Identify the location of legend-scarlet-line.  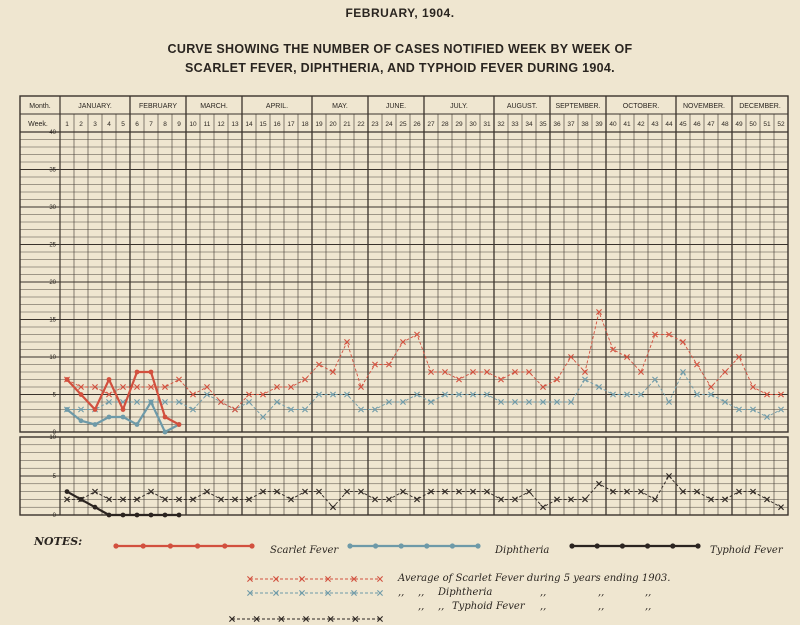
(184, 546).